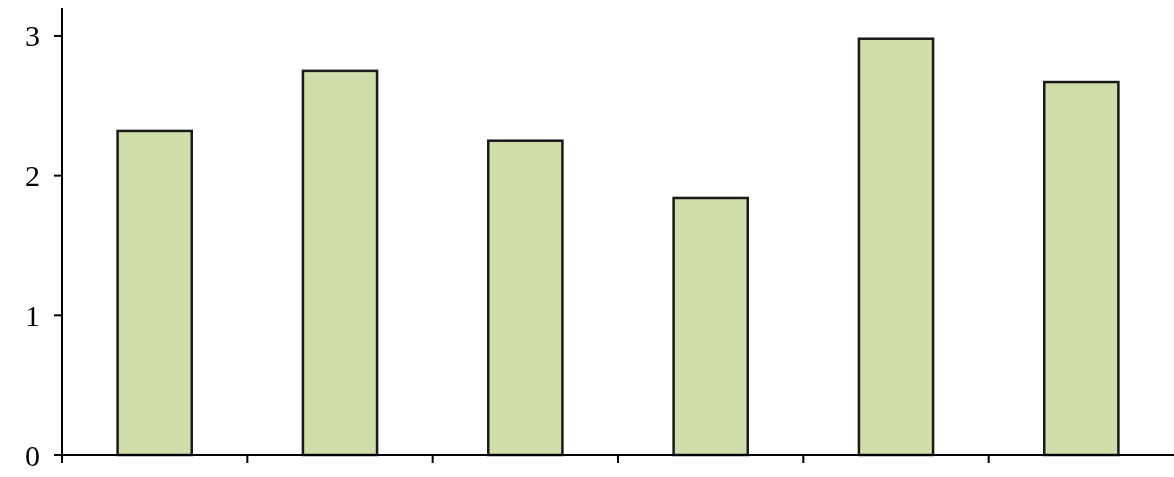 The image size is (1174, 477). I want to click on y-tick-label: 0, so click(32, 455).